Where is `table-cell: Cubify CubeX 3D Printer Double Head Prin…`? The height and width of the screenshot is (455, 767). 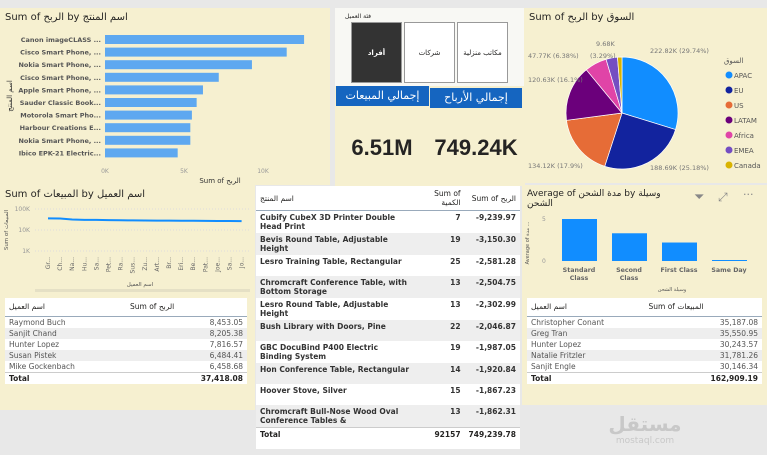
table-cell: Cubify CubeX 3D Printer Double Head Prin… is located at coordinates (328, 222).